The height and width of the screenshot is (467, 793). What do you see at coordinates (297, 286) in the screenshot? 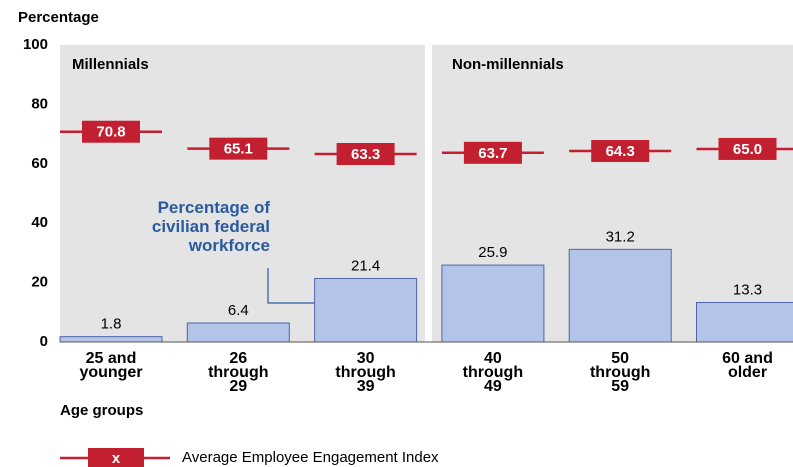
I see `annotation-leader` at bounding box center [297, 286].